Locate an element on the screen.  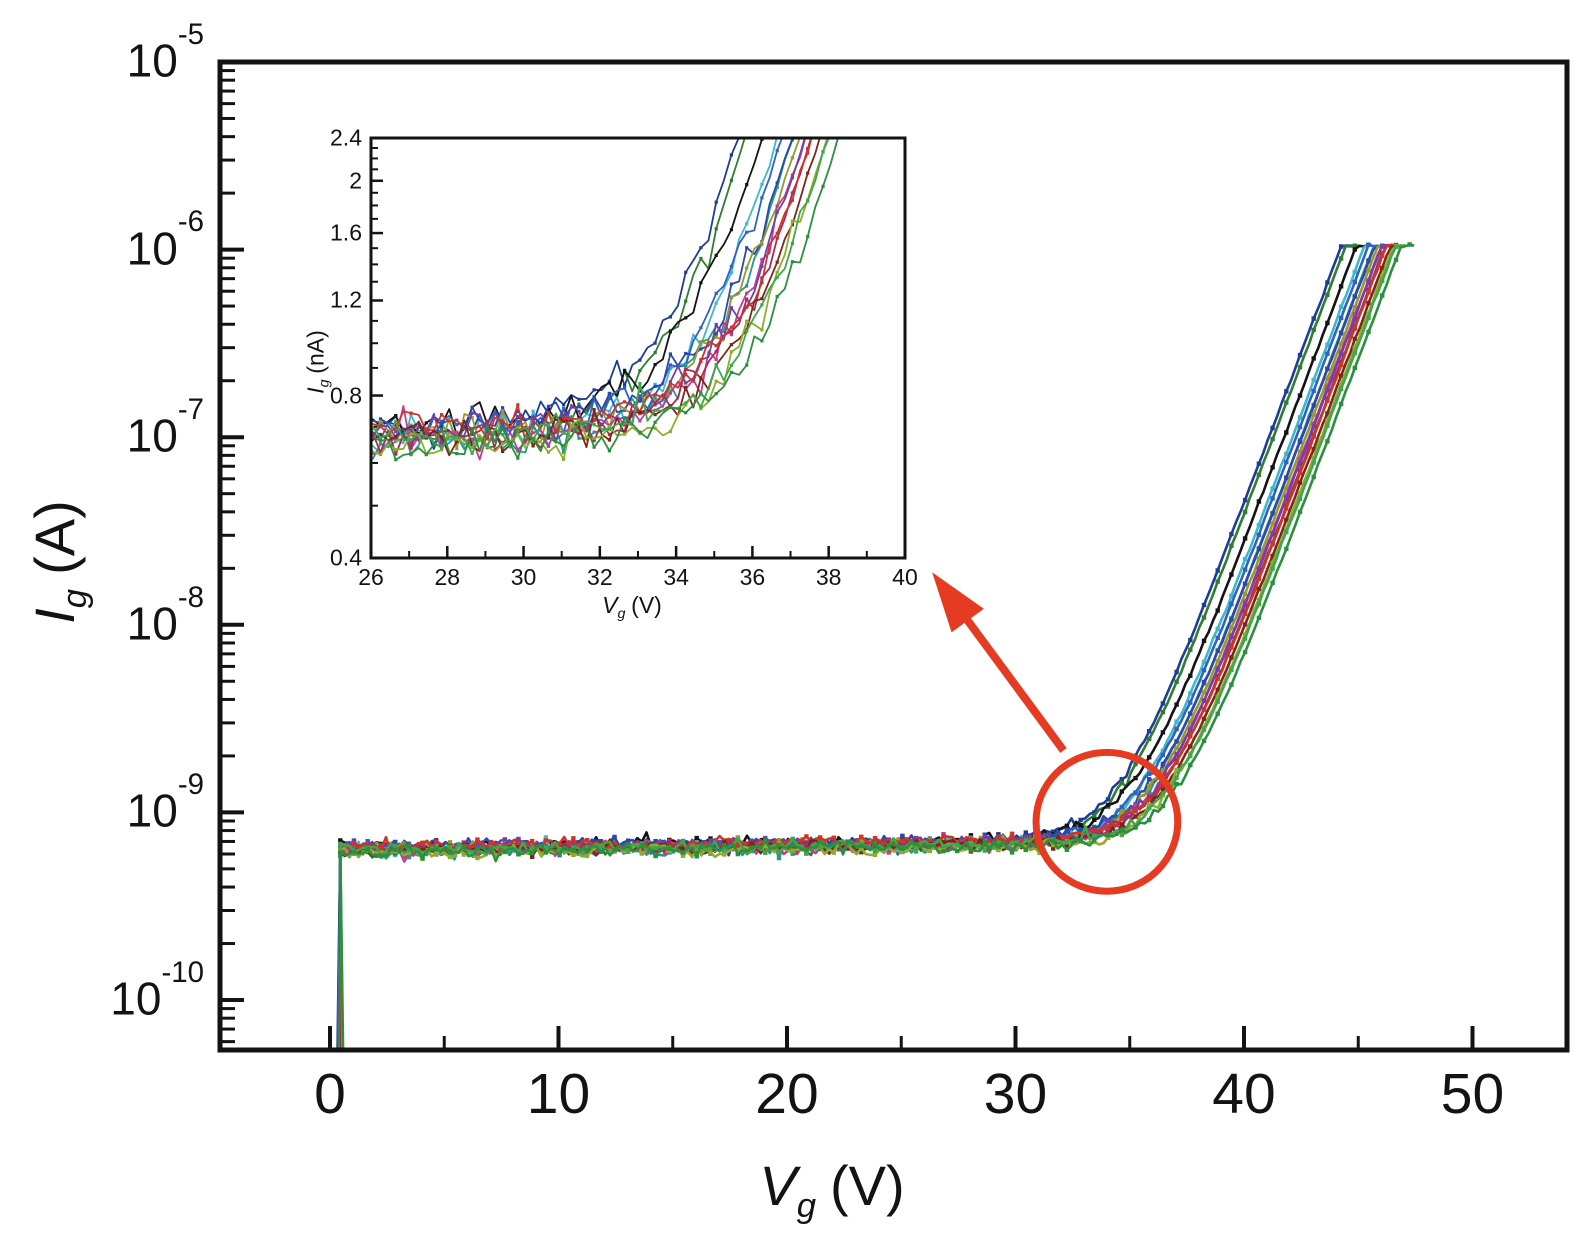
annotations is located at coordinates (1057, 733).